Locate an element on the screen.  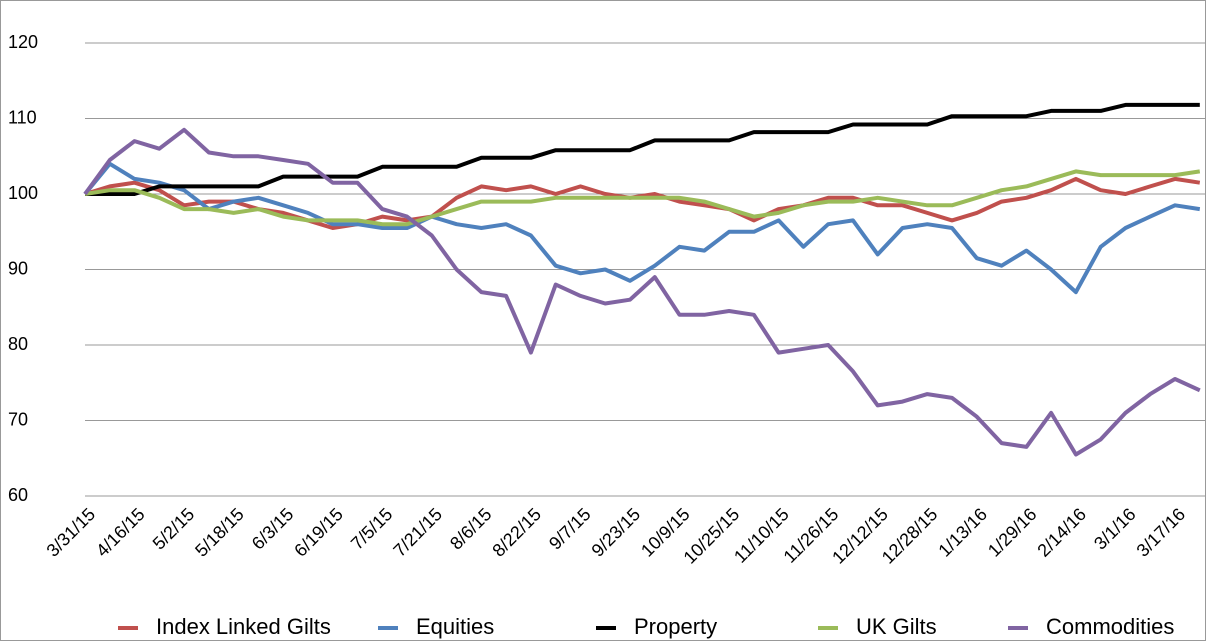
y-tick-label: 60 is located at coordinates (18, 495).